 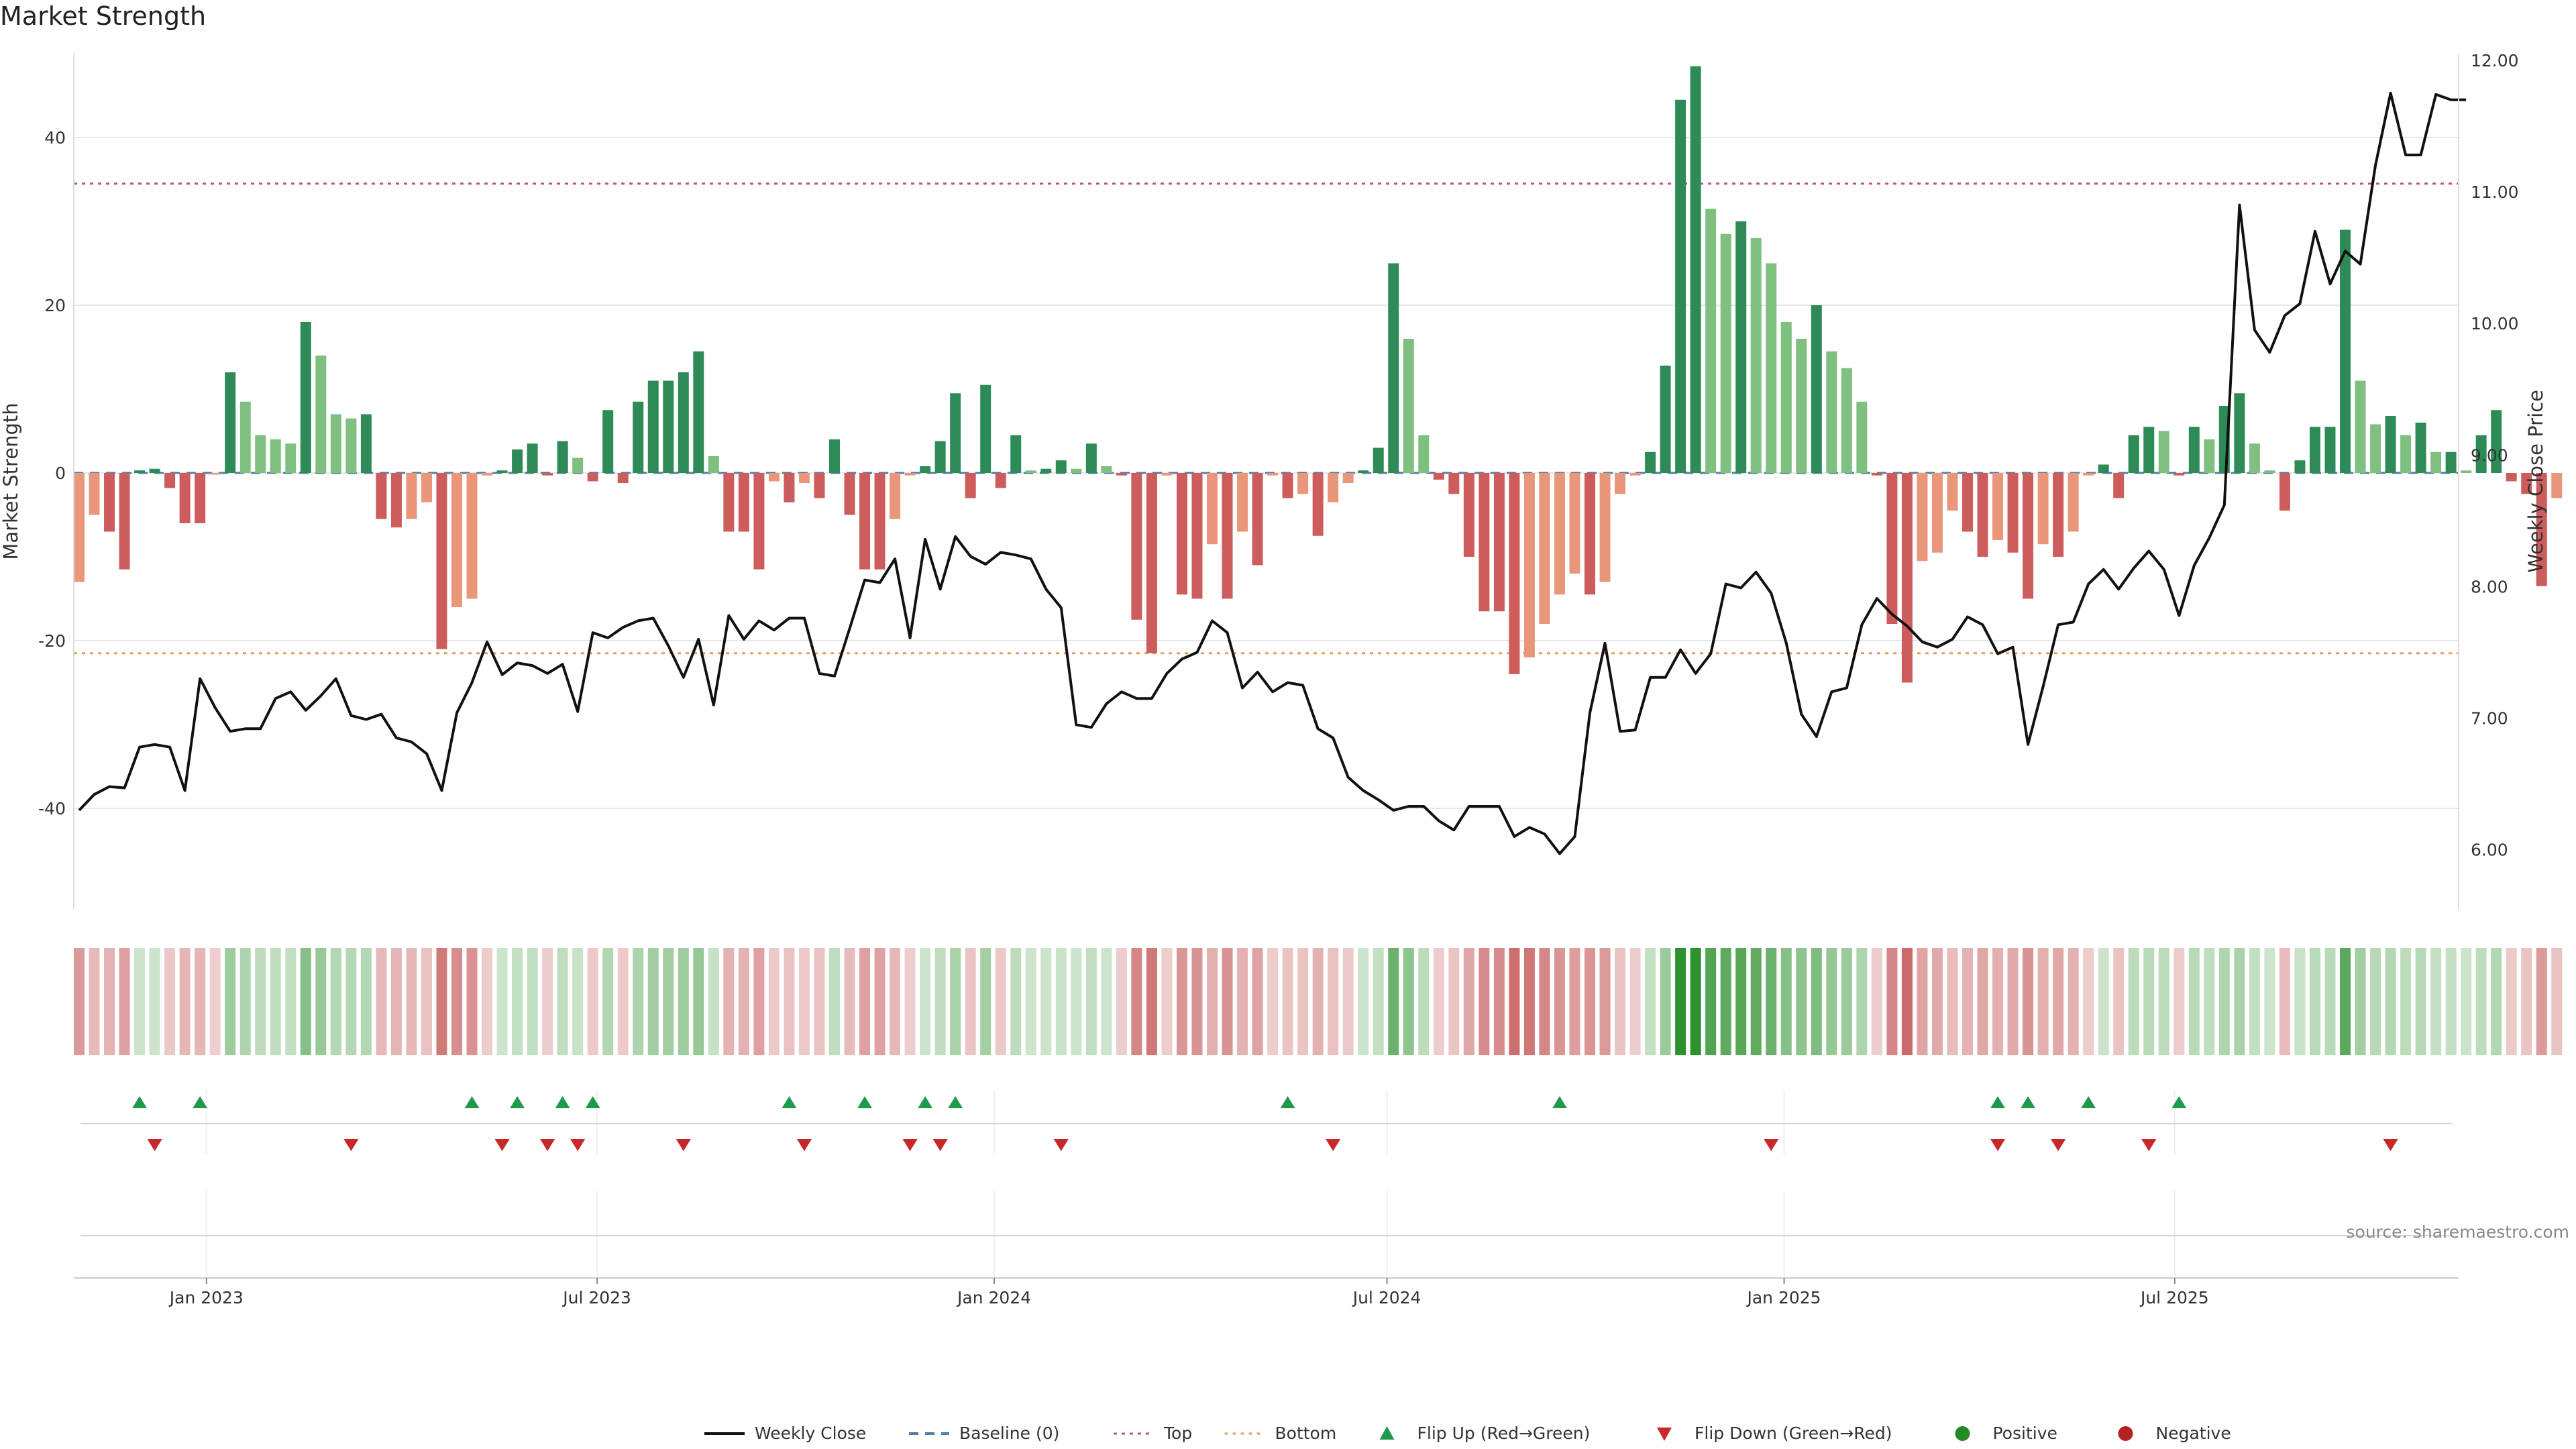 I want to click on legend-item-negative: Negative, so click(x=2174, y=1433).